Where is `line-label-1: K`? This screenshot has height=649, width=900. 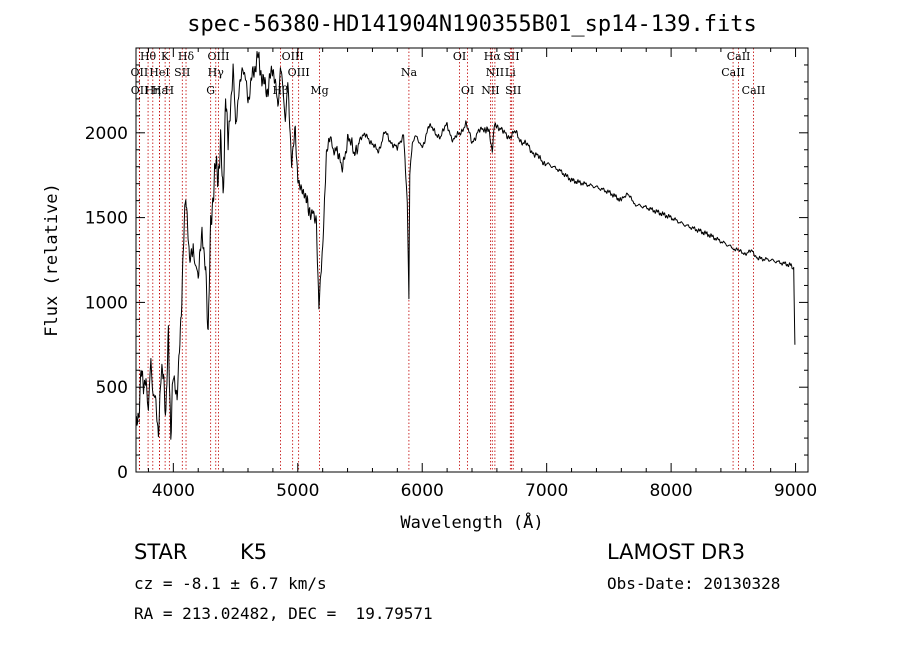 line-label-1: K is located at coordinates (165, 56).